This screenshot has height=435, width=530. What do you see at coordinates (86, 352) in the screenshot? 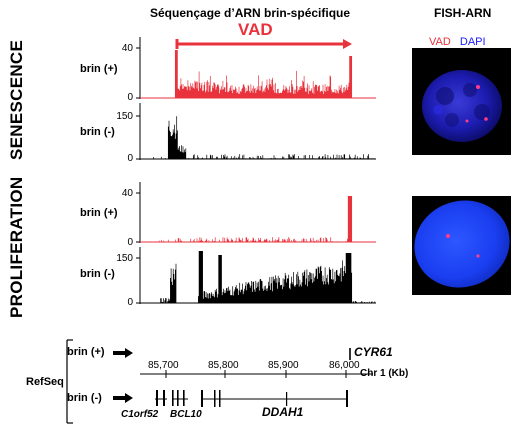
I see `refseq-plus-strand: brin (+)` at bounding box center [86, 352].